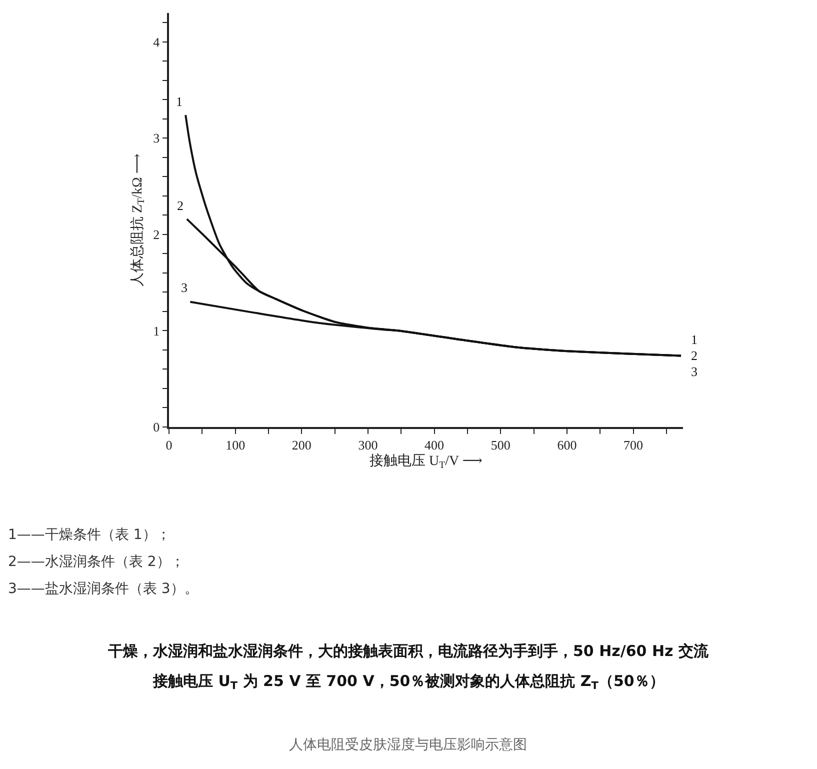 This screenshot has height=769, width=817. What do you see at coordinates (169, 444) in the screenshot?
I see `x-tick-label: 0` at bounding box center [169, 444].